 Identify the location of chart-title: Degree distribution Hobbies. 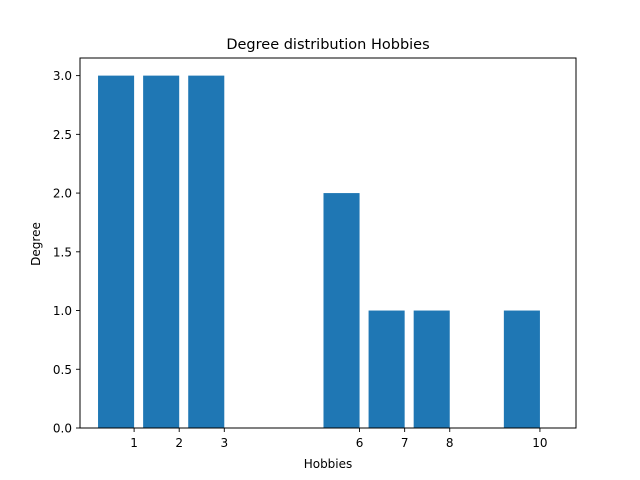
(327, 45).